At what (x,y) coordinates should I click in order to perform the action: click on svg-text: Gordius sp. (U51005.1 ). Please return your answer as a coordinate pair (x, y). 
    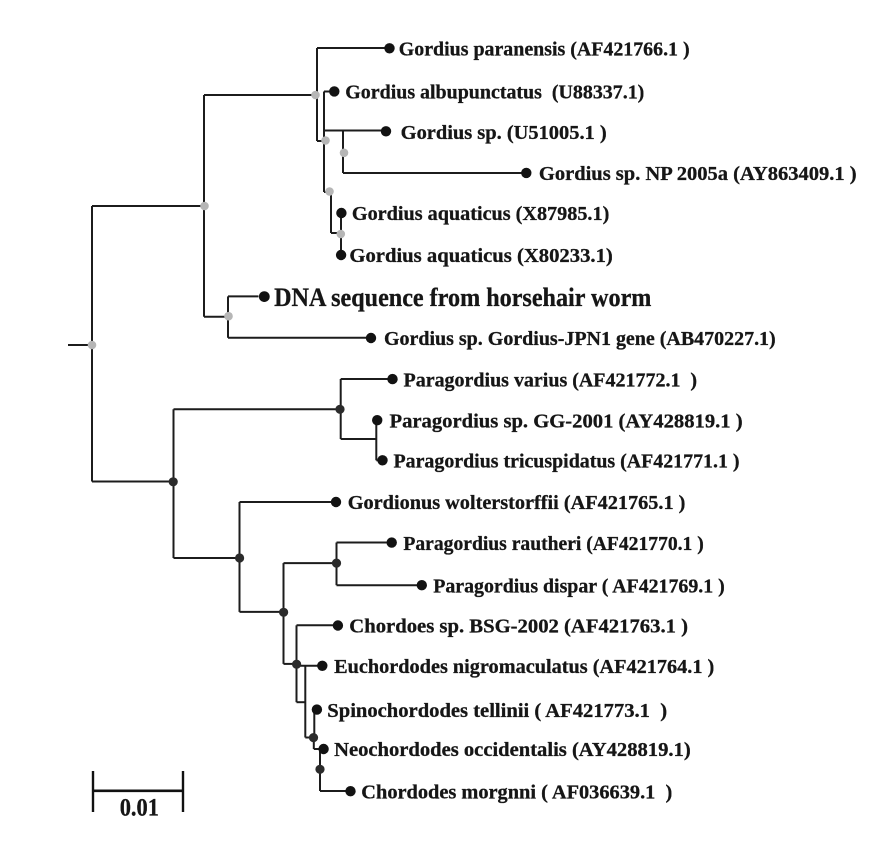
    Looking at the image, I should click on (504, 133).